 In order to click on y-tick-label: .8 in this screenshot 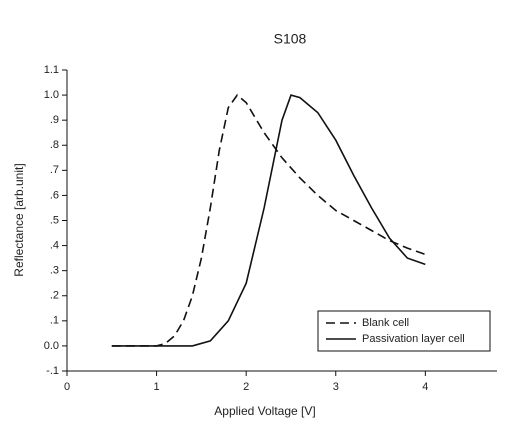, I will do `click(54, 145)`.